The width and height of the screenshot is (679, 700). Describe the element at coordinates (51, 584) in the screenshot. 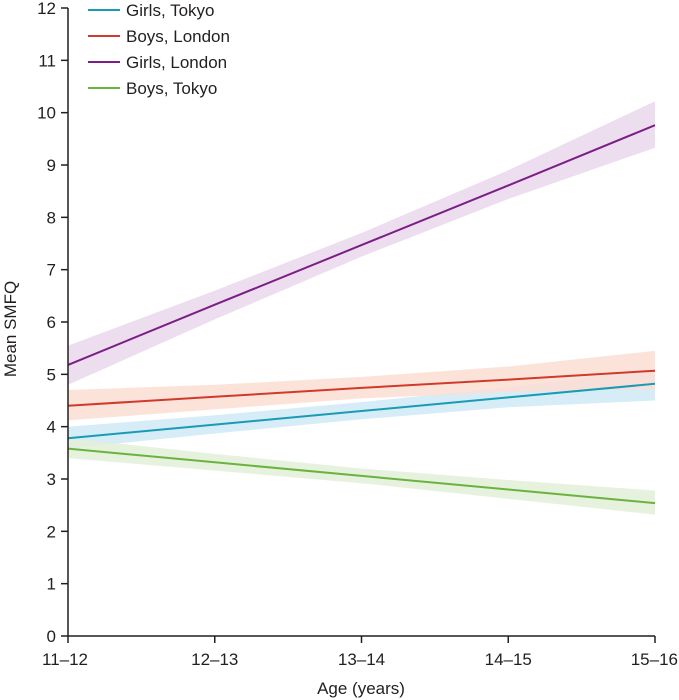

I see `y-tick-label: 1` at that location.